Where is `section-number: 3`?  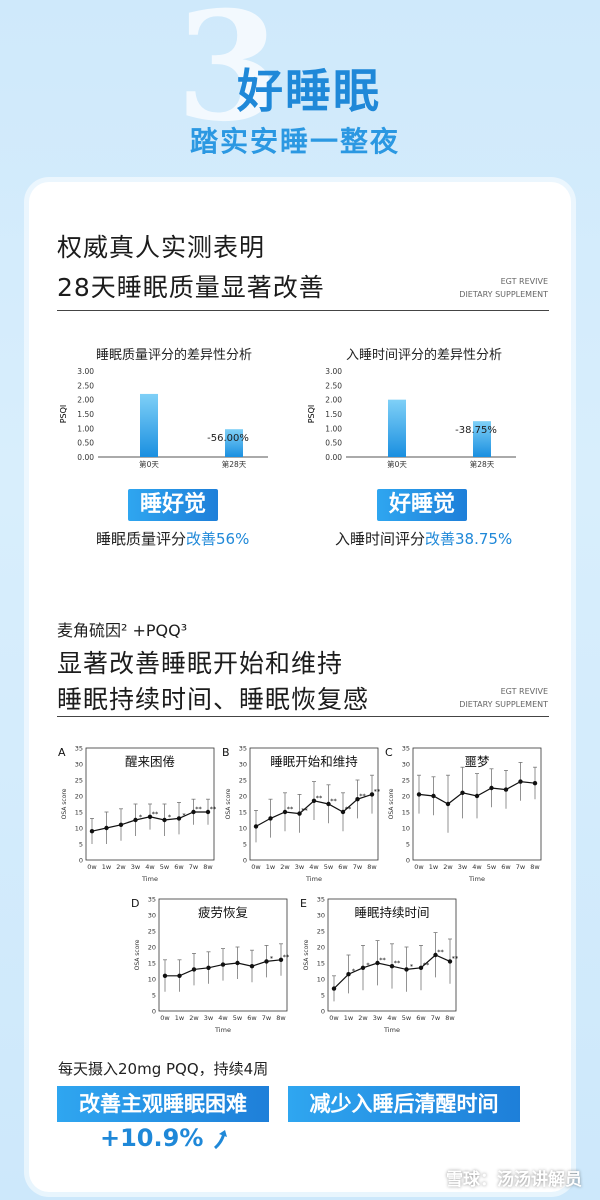 section-number: 3 is located at coordinates (228, 77).